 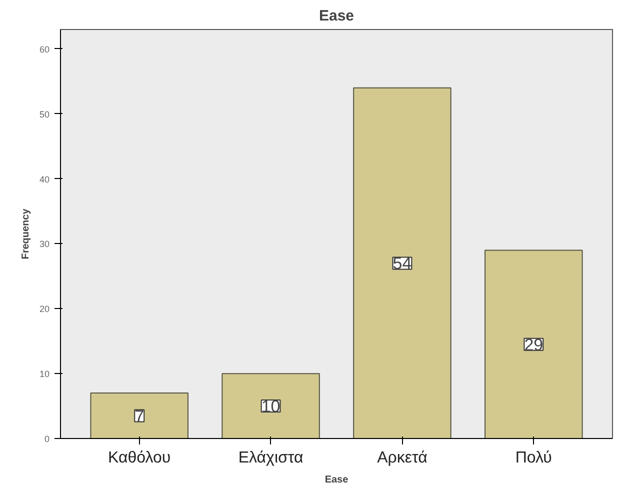 What do you see at coordinates (44, 374) in the screenshot?
I see `y-tick-label: 10` at bounding box center [44, 374].